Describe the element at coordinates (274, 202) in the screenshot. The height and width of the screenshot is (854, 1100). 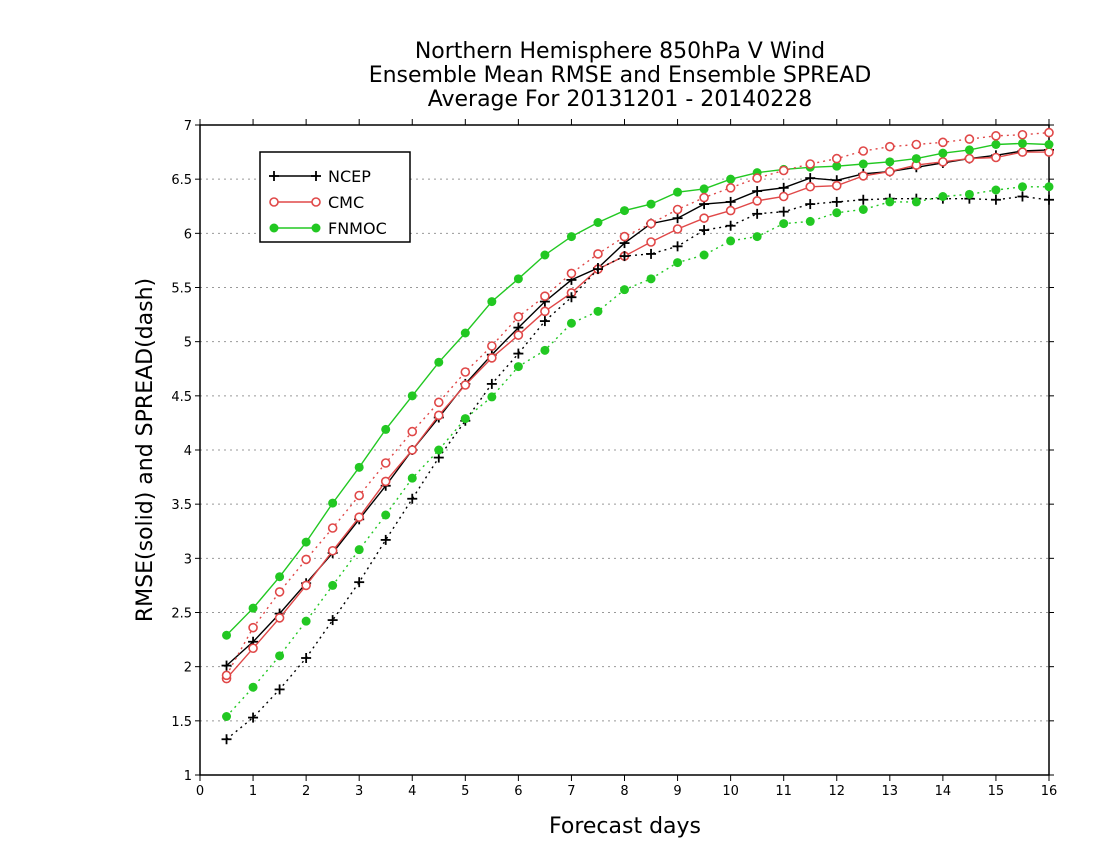
I see `legend-marker` at that location.